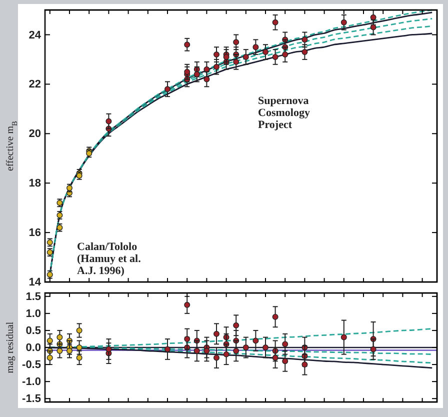 This screenshot has height=417, width=448. What do you see at coordinates (34, 184) in the screenshot?
I see `y-tick-label: 18` at bounding box center [34, 184].